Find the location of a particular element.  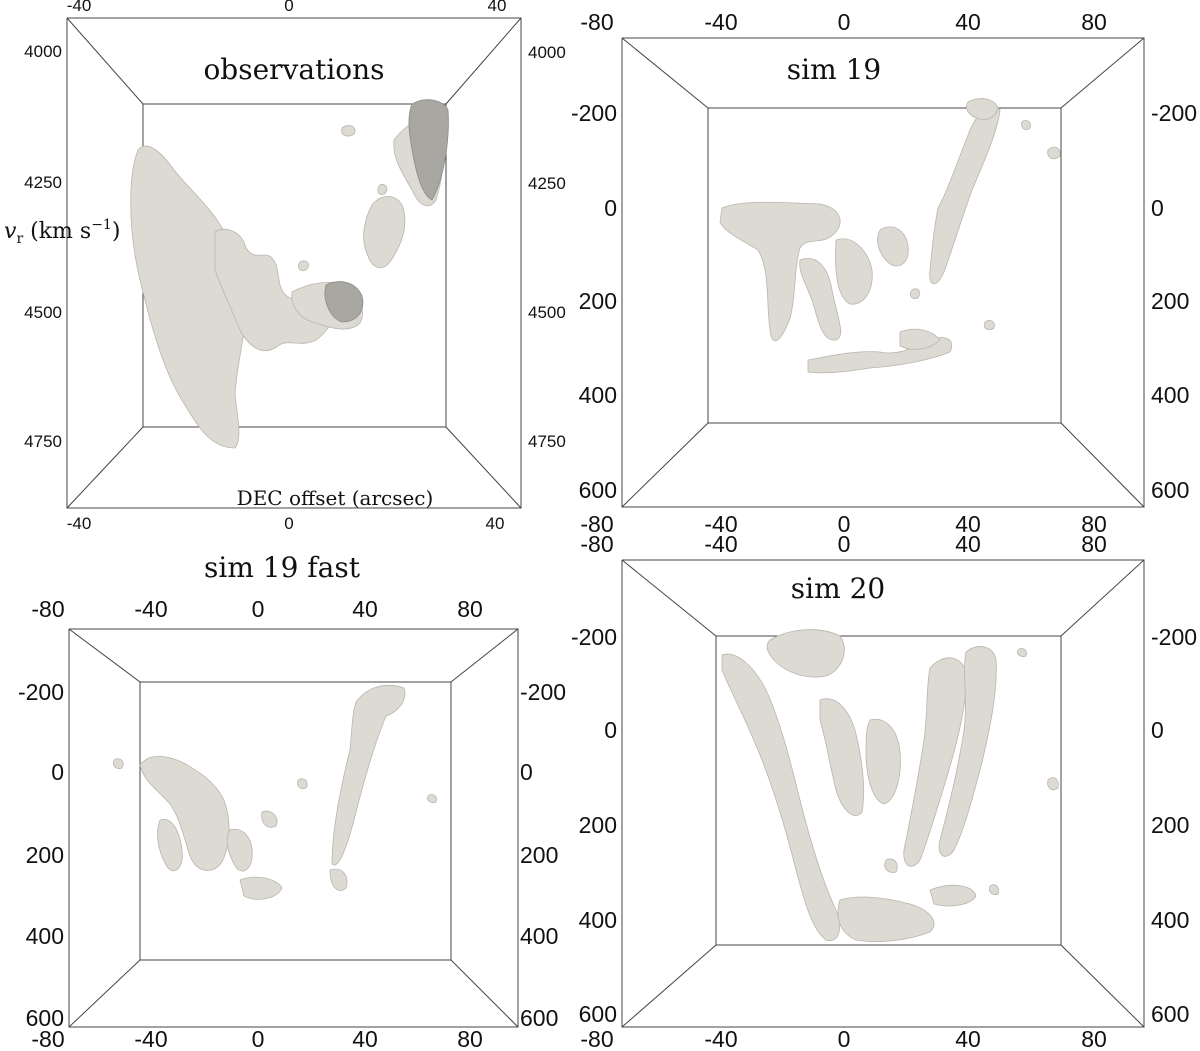

y-axis-label: vr (km s−1) is located at coordinates (62, 232).